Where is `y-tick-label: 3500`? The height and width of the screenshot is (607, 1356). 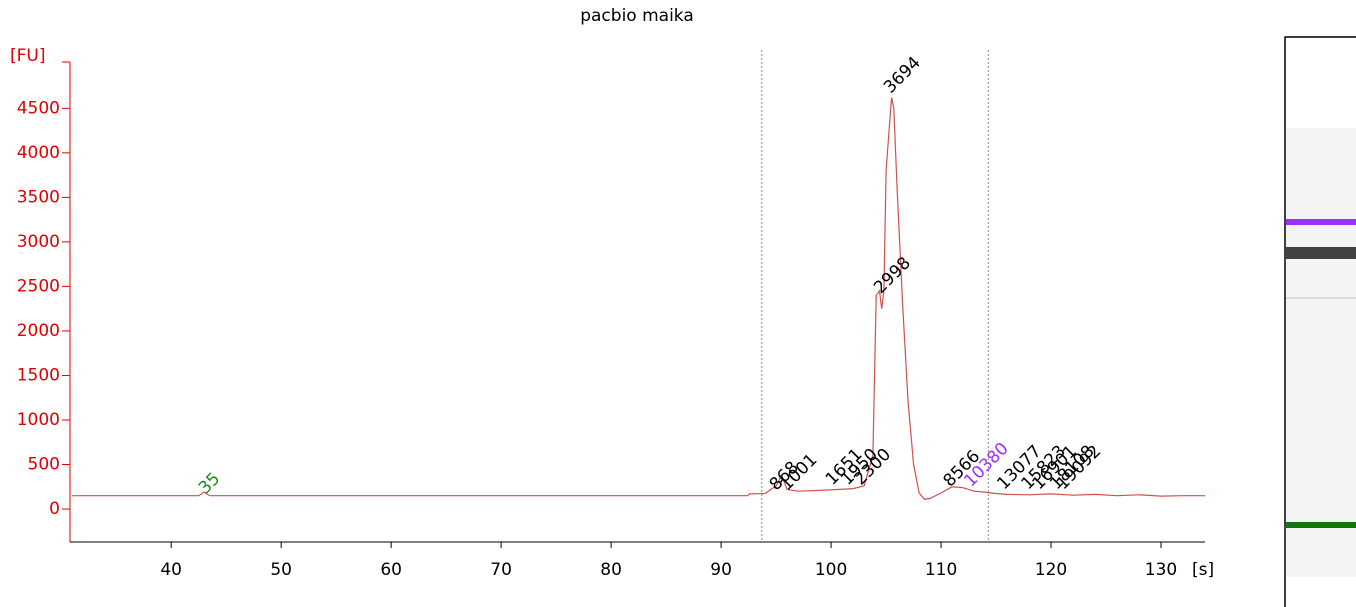
y-tick-label: 3500 is located at coordinates (38, 197).